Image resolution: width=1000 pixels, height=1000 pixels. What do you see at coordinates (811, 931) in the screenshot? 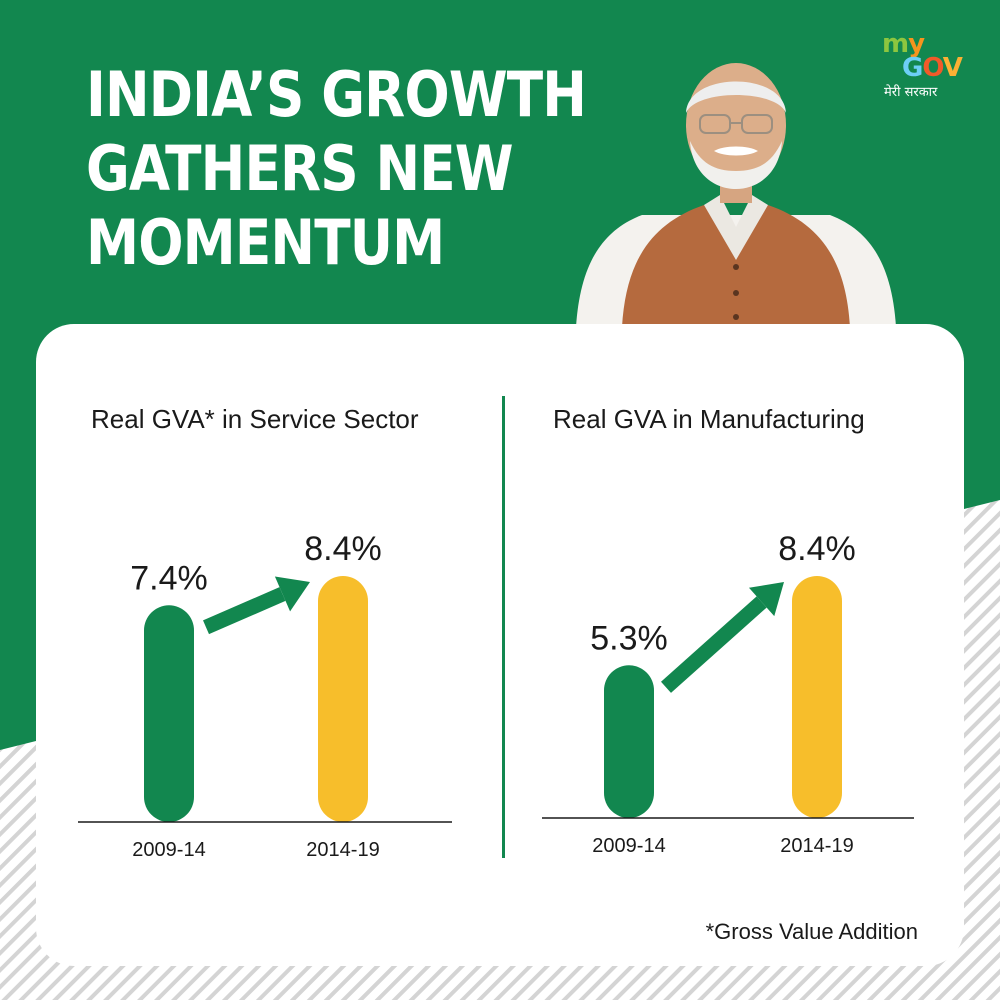
I see `footnote: *Gross Value Addition` at bounding box center [811, 931].